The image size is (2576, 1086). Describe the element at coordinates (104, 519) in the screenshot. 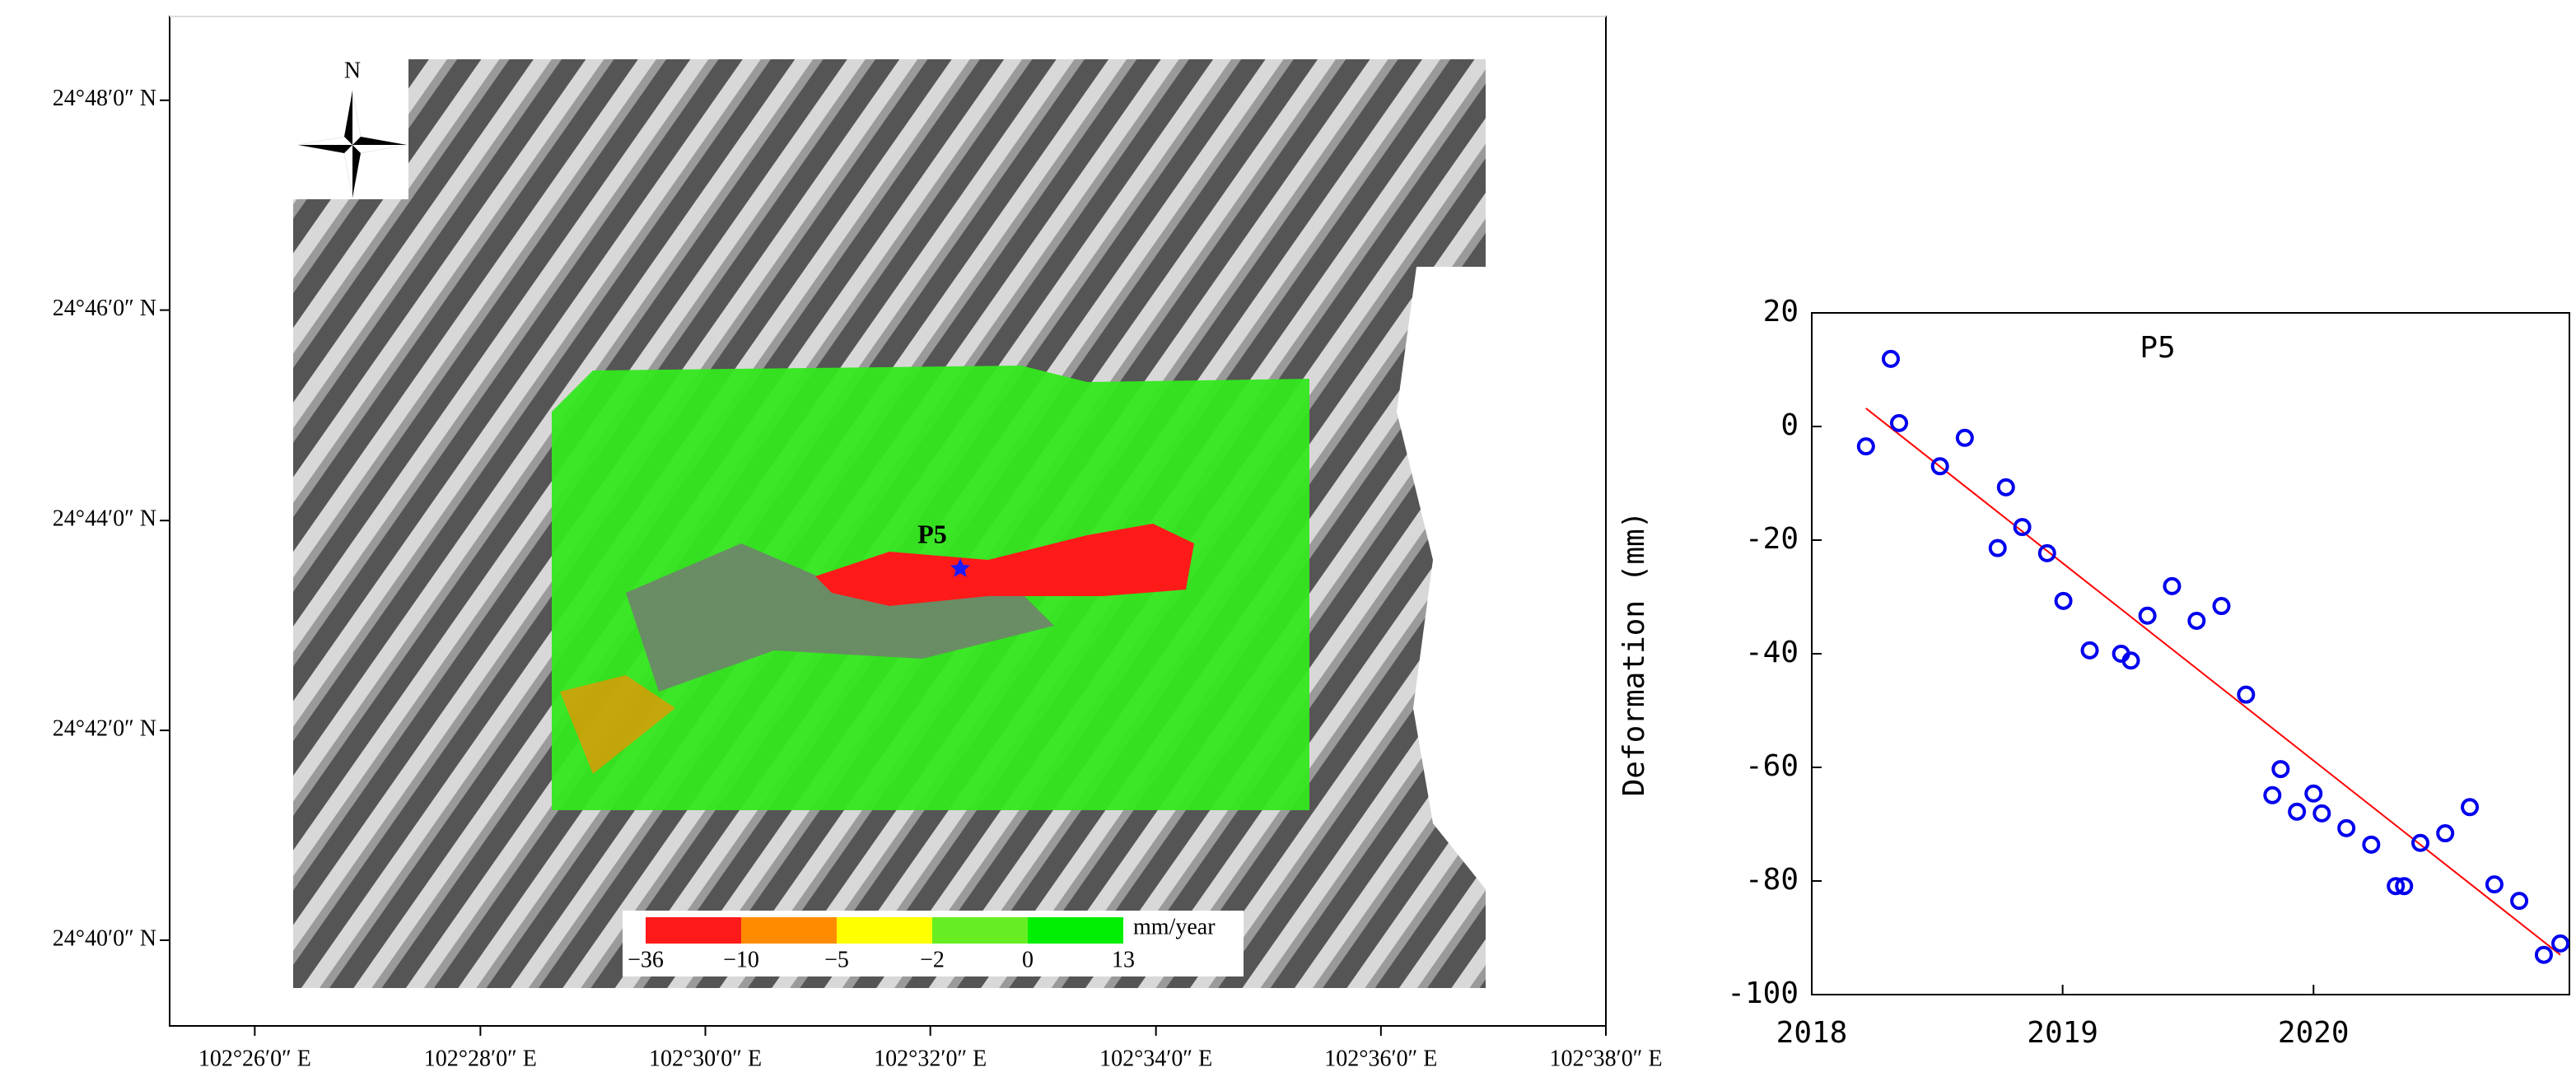

I see `y-tick-label: 24°44′0″ N` at that location.